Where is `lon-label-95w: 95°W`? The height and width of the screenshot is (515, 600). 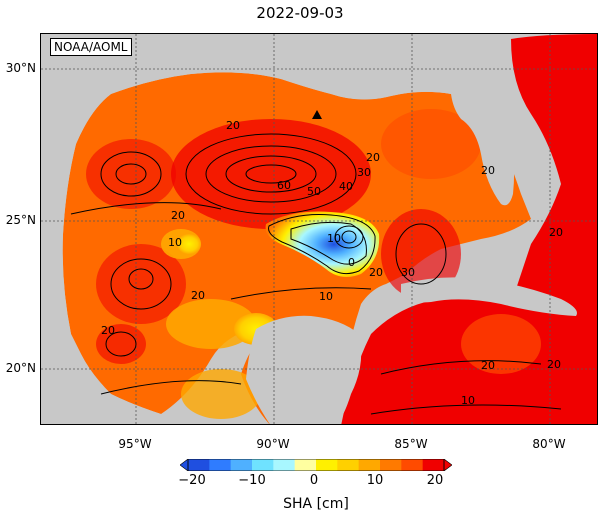 lon-label-95w: 95°W is located at coordinates (135, 444).